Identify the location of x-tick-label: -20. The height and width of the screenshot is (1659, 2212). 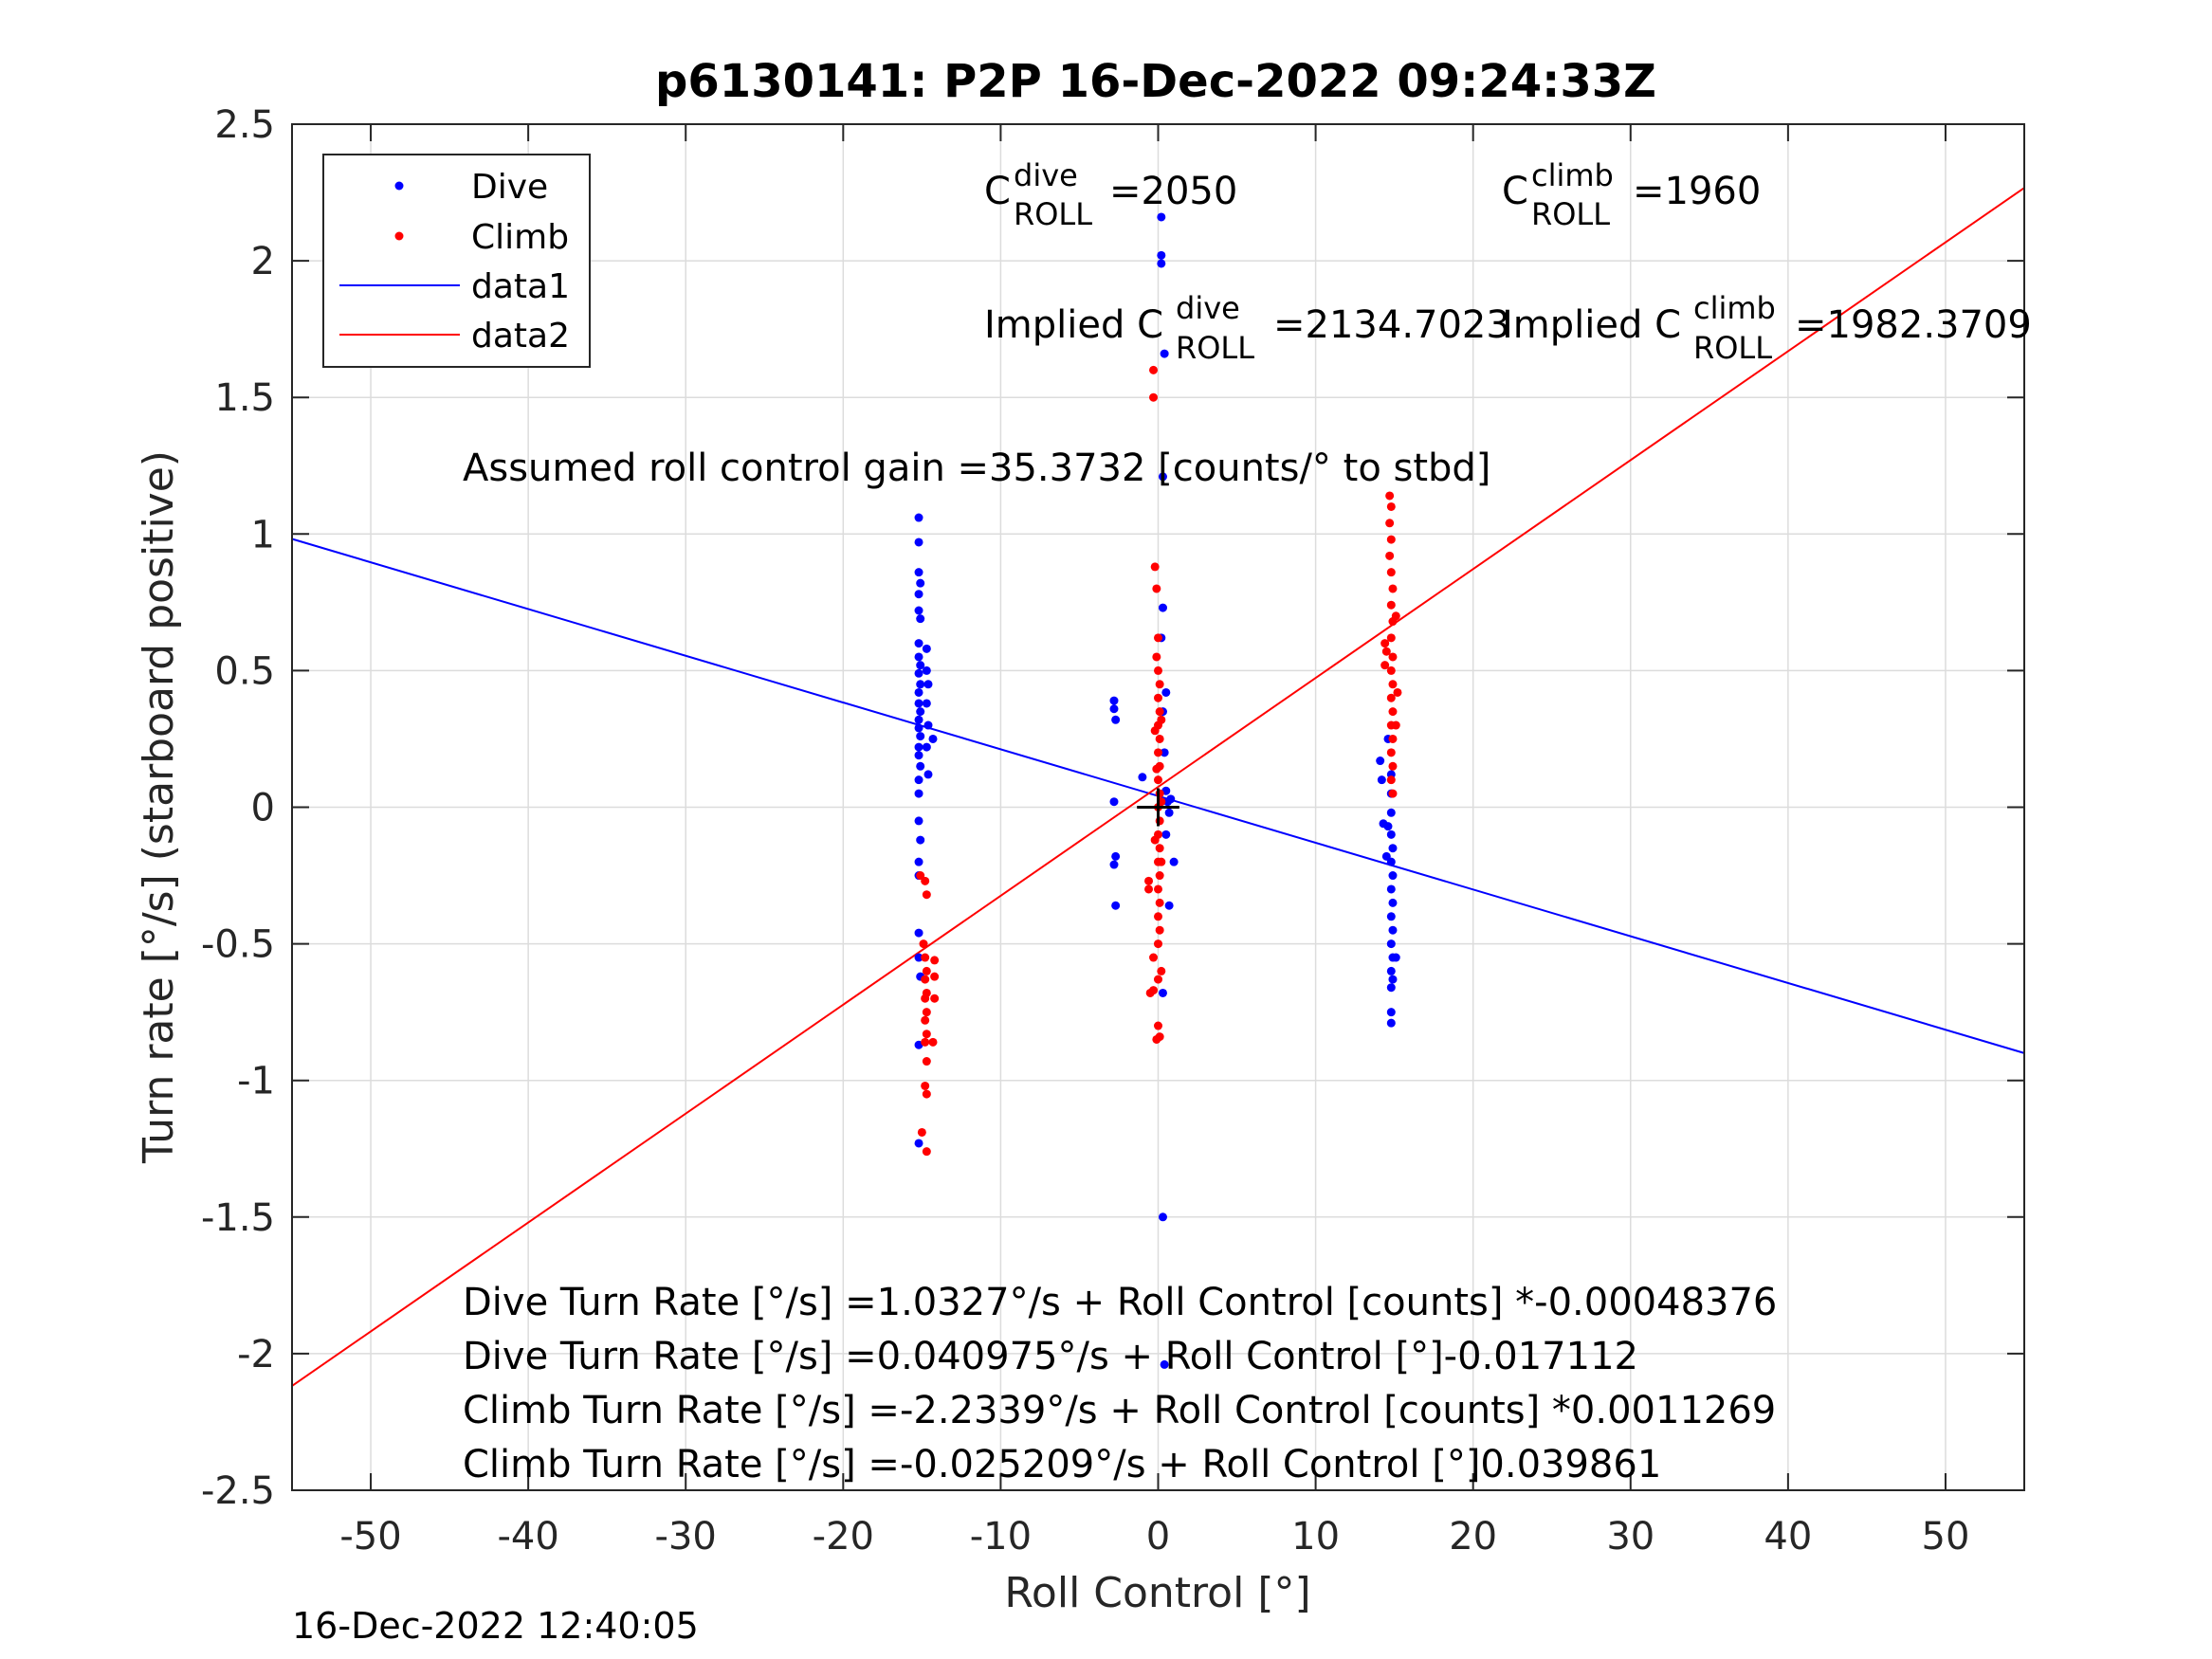
(843, 1537).